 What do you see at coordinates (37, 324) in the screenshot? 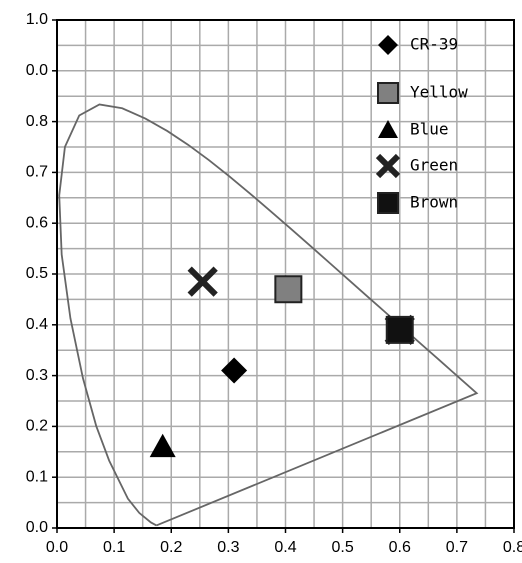
I see `y-tick-label: 0.4` at bounding box center [37, 324].